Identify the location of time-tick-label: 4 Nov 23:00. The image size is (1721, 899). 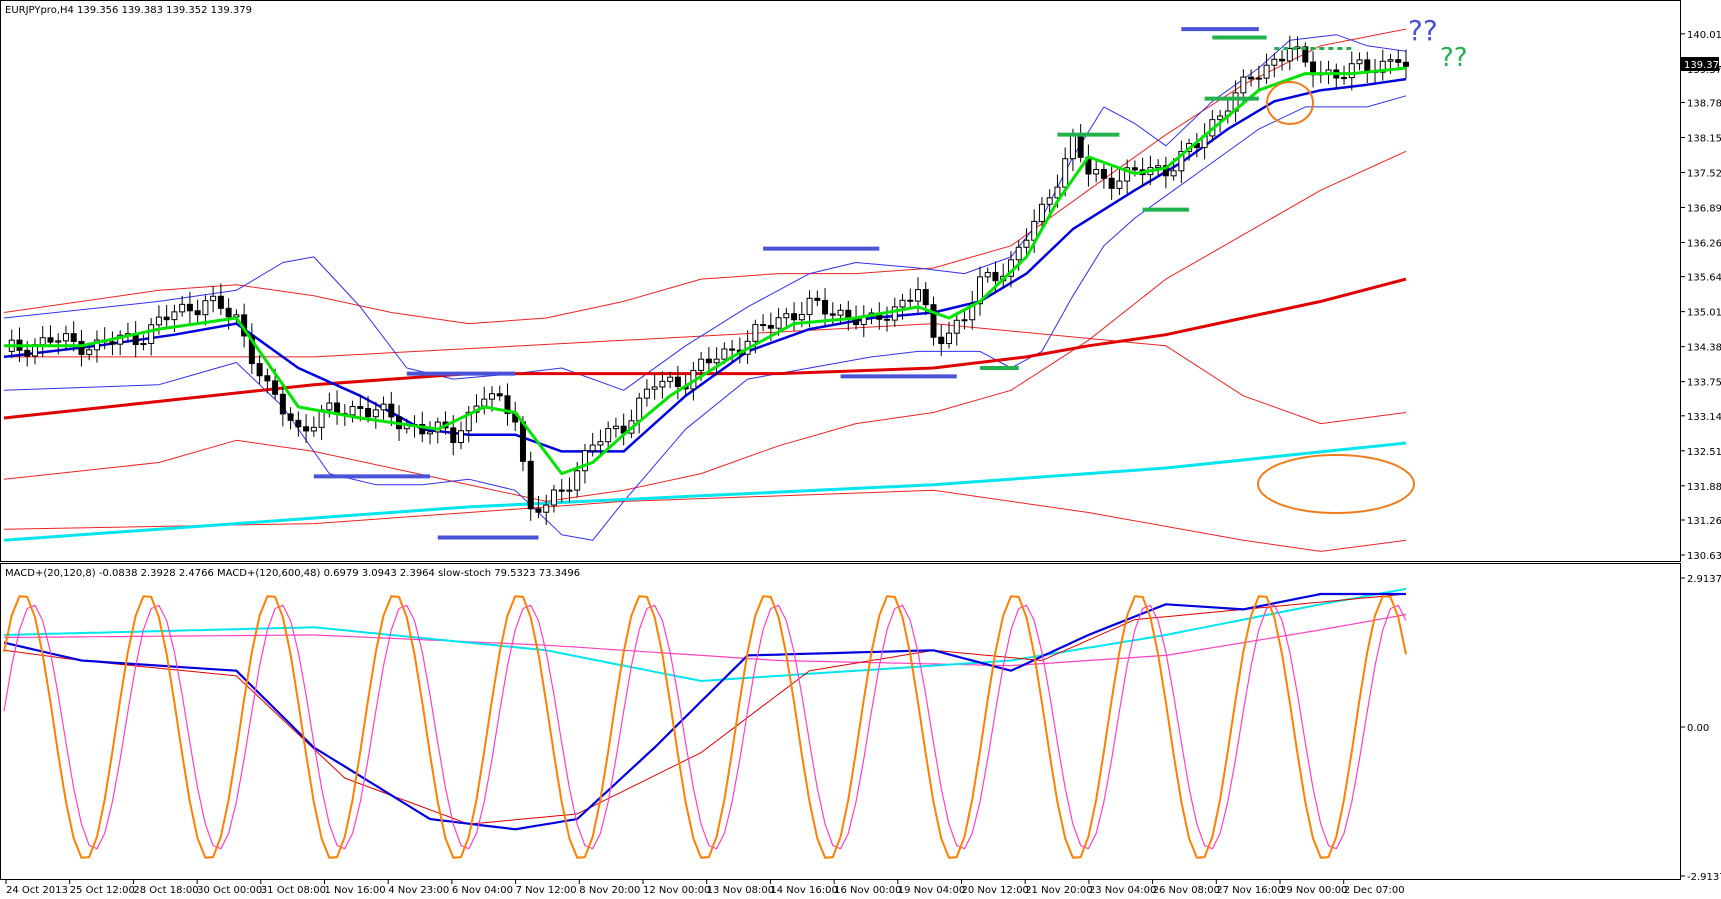
(418, 890).